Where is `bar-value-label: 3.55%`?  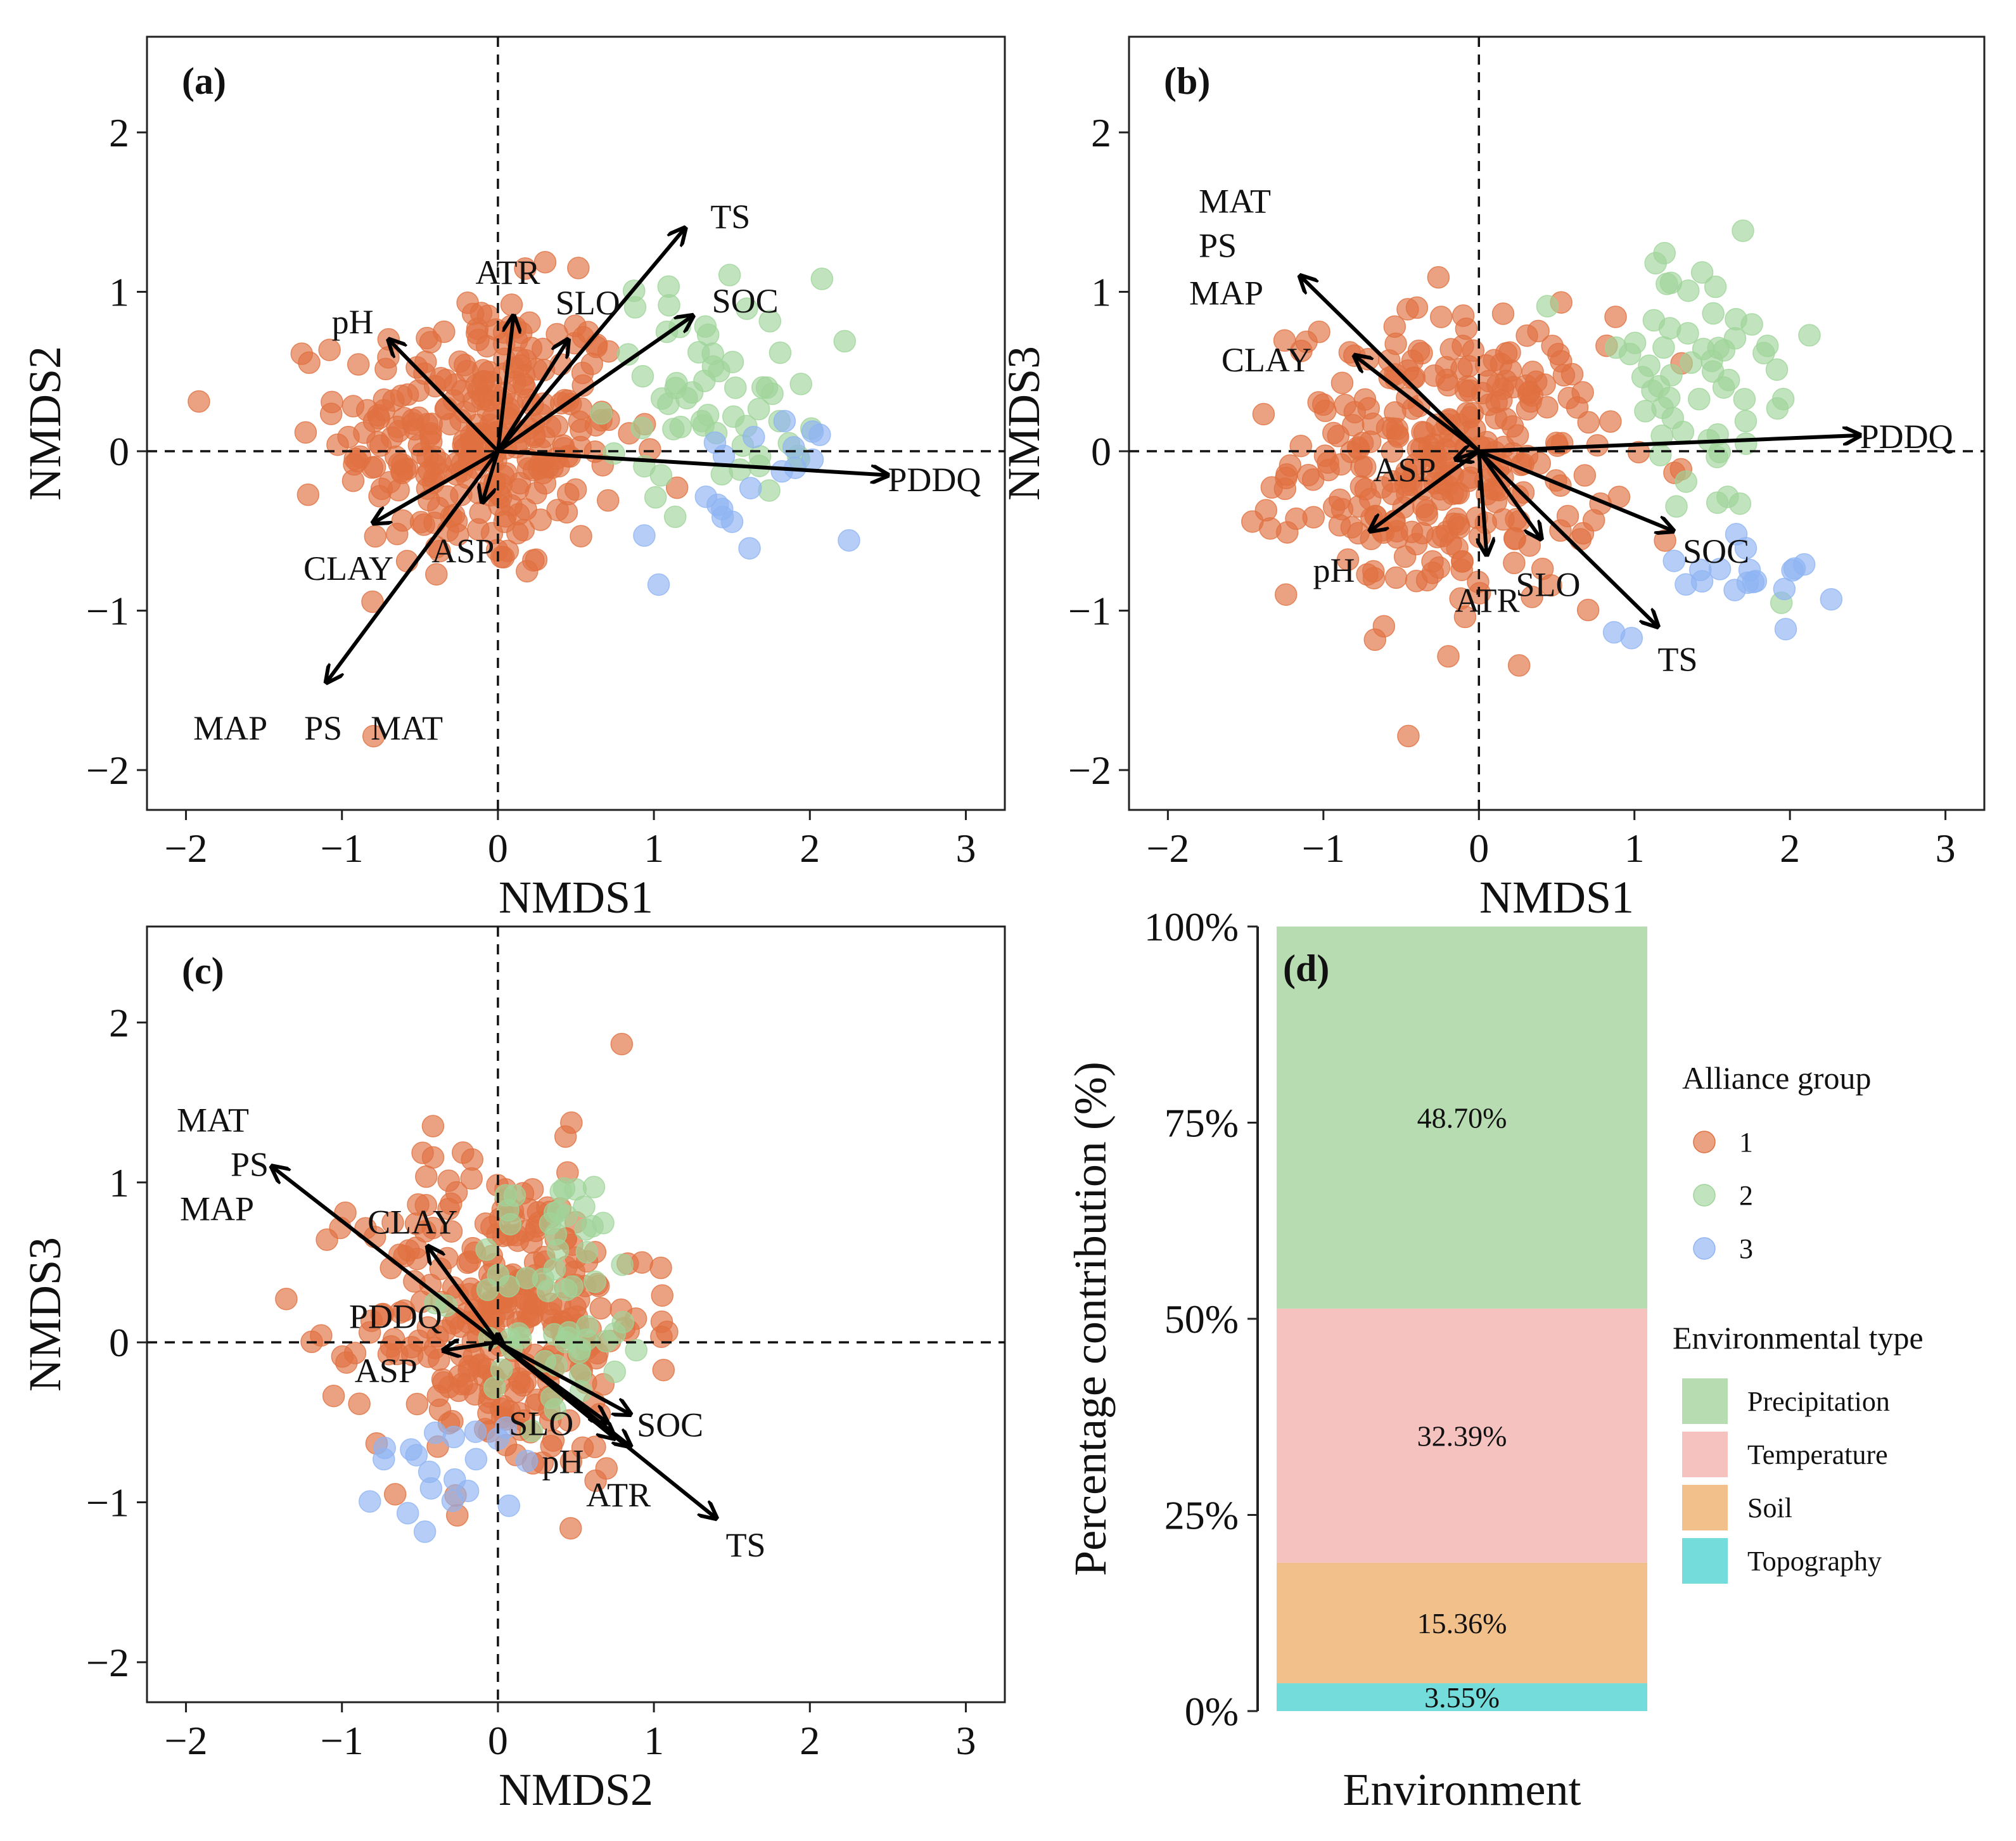 bar-value-label: 3.55% is located at coordinates (1462, 1697).